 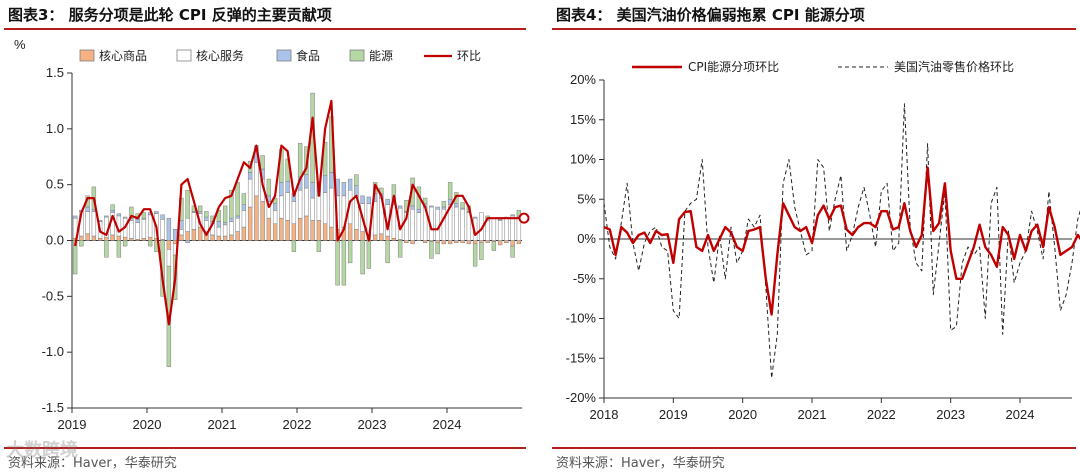 I want to click on x-tick-label: 2020, so click(x=147, y=424).